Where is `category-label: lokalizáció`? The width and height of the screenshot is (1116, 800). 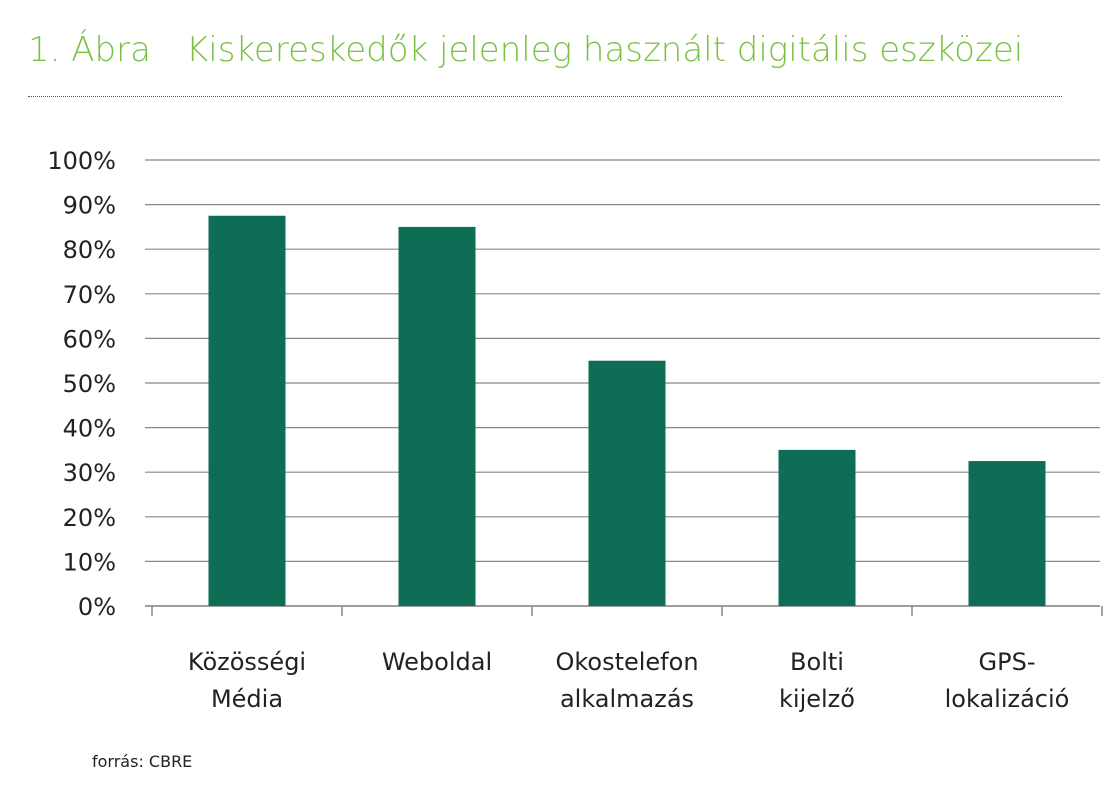 category-label: lokalizáció is located at coordinates (1007, 699).